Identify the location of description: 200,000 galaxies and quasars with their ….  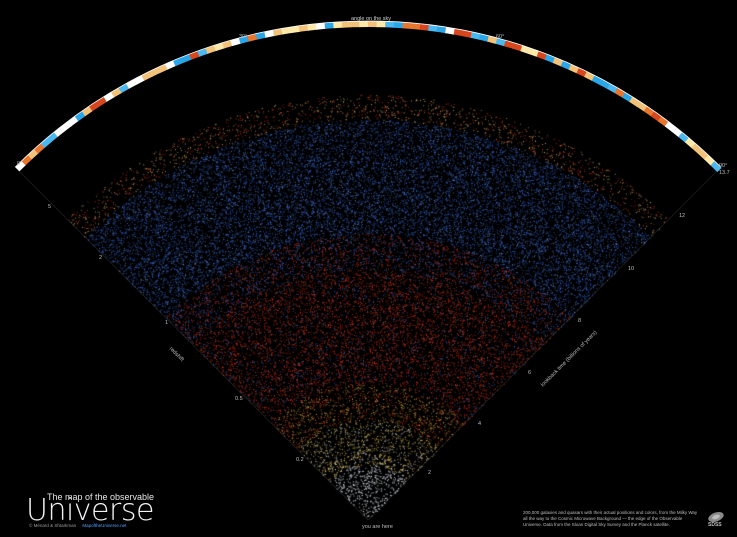
(610, 519).